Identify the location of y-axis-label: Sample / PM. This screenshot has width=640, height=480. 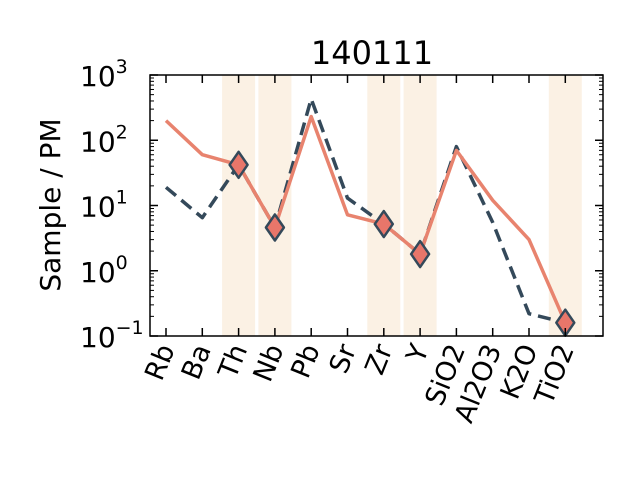
(50, 204).